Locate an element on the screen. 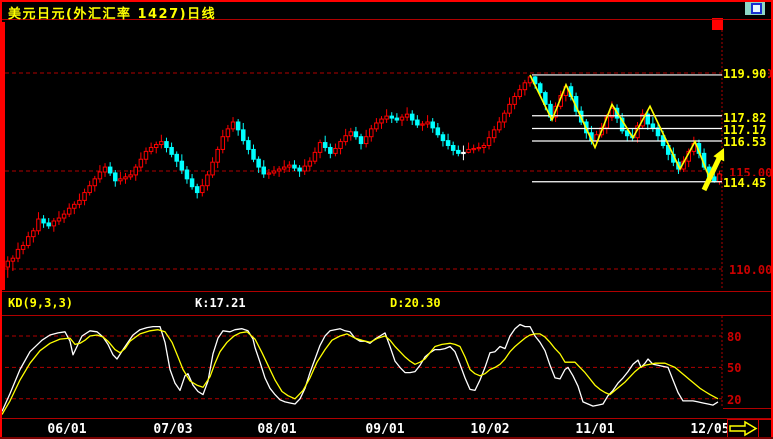 This screenshot has height=439, width=773. price-label-yellow: 114.45 is located at coordinates (746, 183).